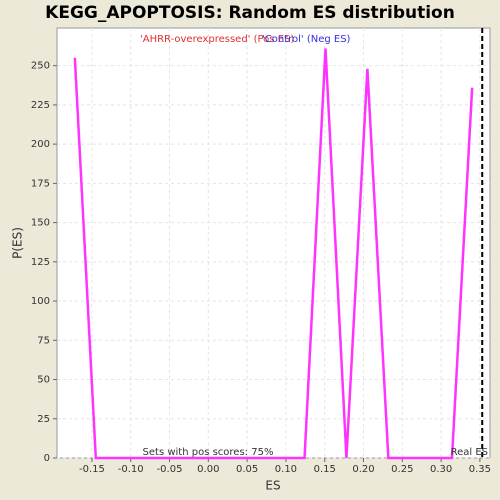 The height and width of the screenshot is (500, 500). Describe the element at coordinates (40, 262) in the screenshot. I see `y-tick-label: 125` at that location.